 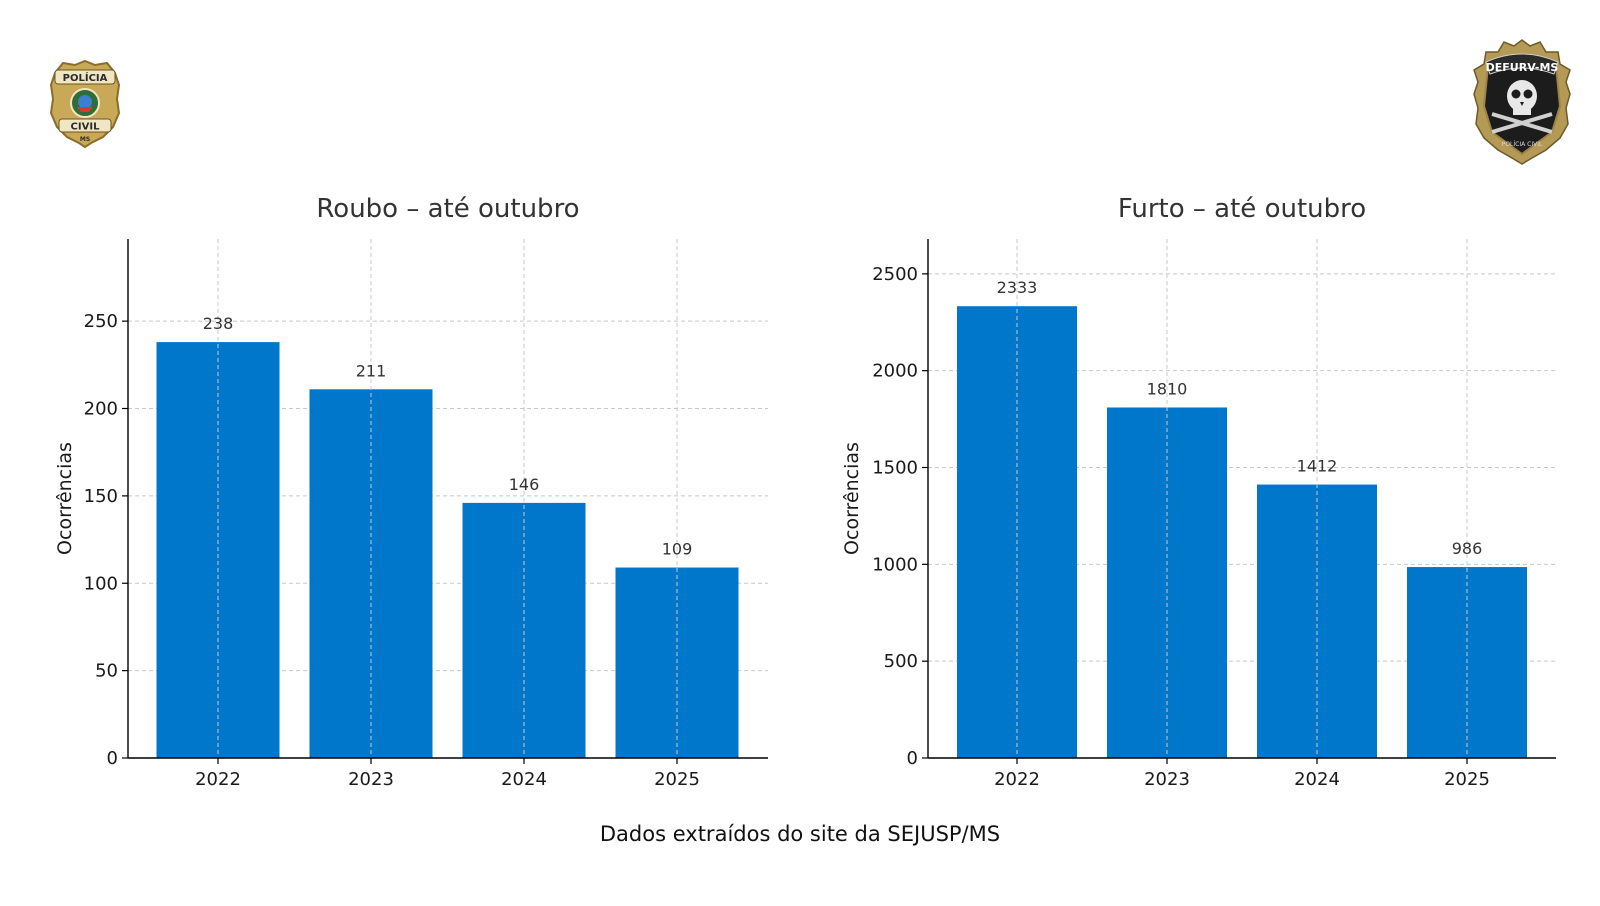 I want to click on y-tick-label: 1500, so click(x=895, y=468).